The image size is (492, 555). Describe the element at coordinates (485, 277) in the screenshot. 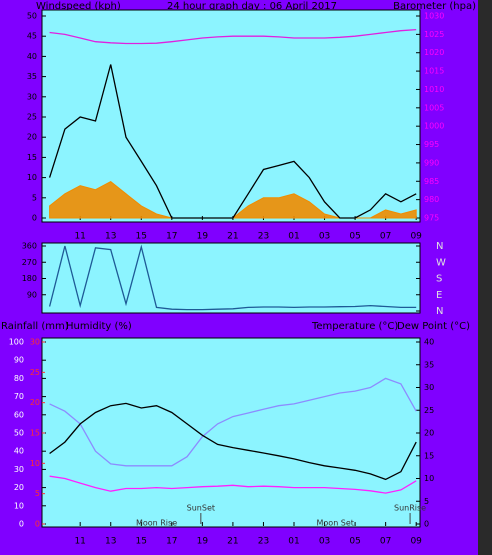

I see `right-edge` at that location.